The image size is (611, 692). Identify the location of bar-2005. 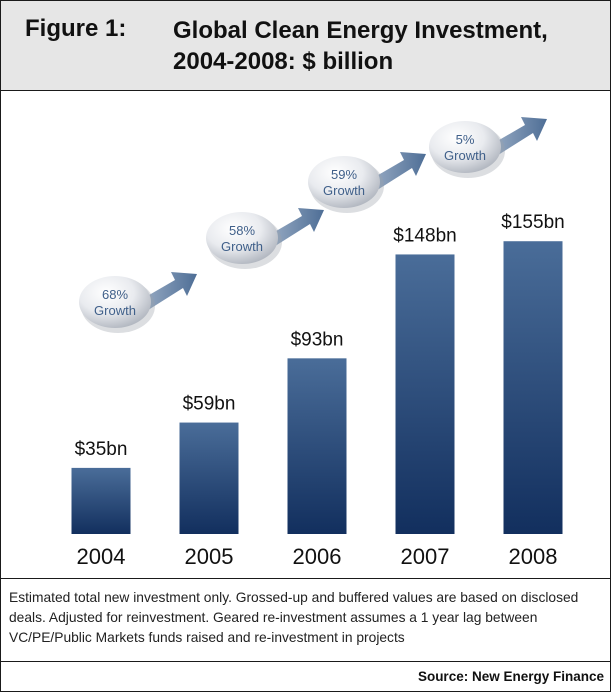
(209, 478).